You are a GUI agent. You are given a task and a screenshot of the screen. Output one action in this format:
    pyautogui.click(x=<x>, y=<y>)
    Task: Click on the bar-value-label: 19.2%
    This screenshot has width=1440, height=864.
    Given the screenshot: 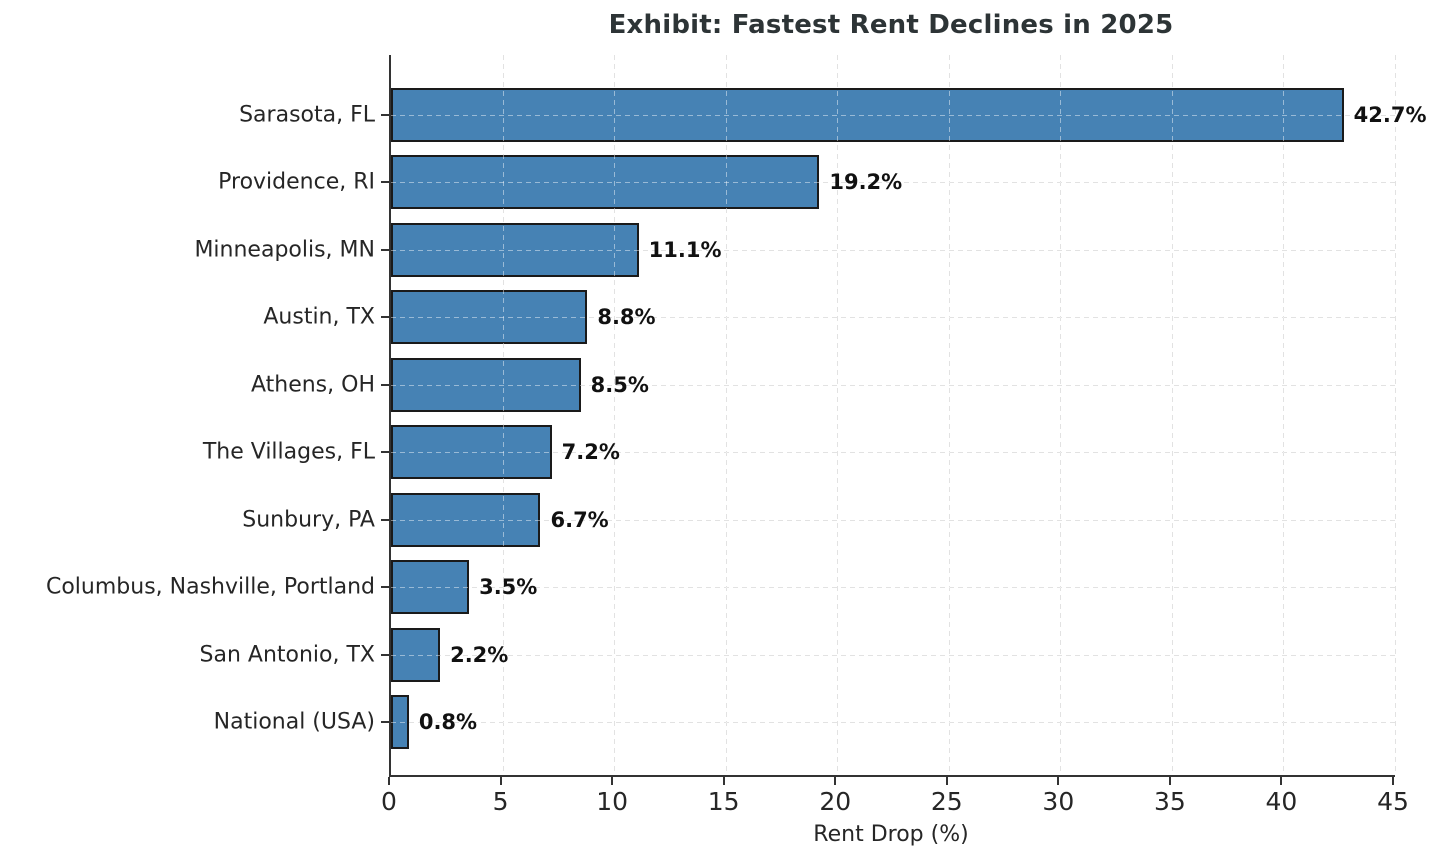 What is the action you would take?
    pyautogui.click(x=866, y=182)
    